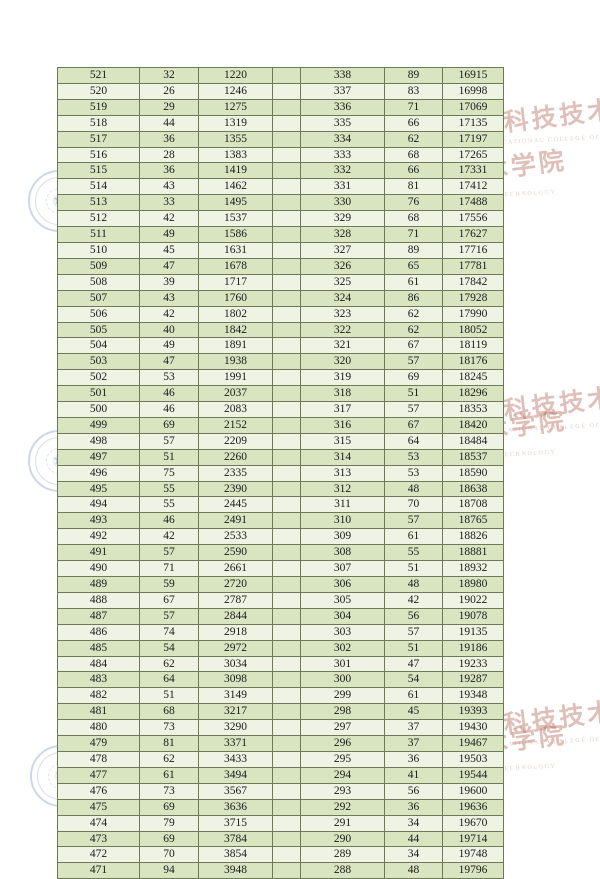 The height and width of the screenshot is (879, 600). I want to click on cell-rank-right: 17556, so click(473, 219).